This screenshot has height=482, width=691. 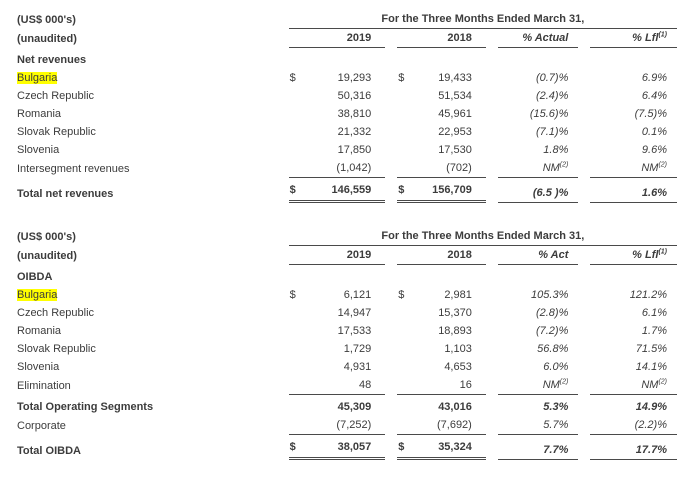 What do you see at coordinates (556, 367) in the screenshot?
I see `pct-actual: 6.0%` at bounding box center [556, 367].